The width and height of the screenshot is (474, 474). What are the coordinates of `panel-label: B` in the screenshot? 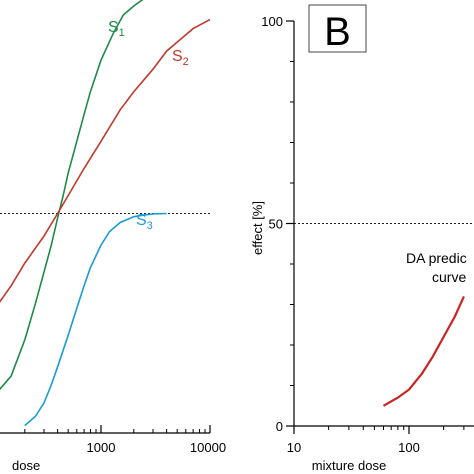 It's located at (337, 32).